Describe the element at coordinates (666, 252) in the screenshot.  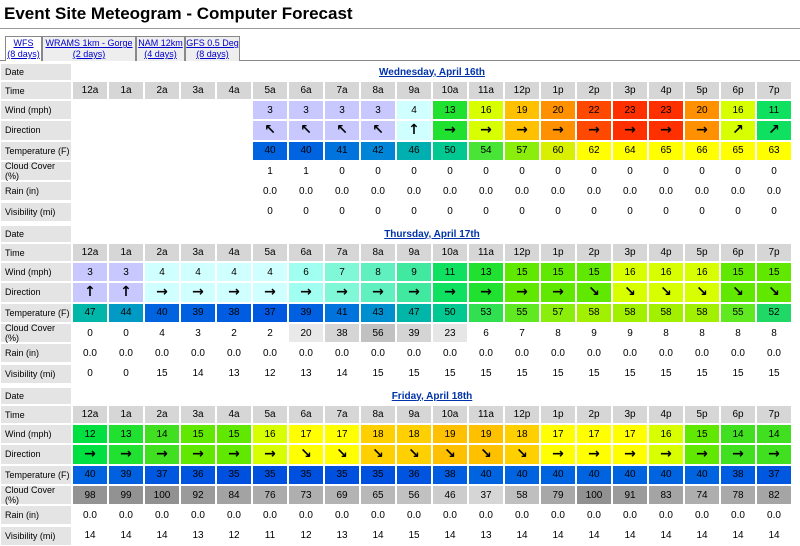
I see `hour-cell: 4p` at that location.